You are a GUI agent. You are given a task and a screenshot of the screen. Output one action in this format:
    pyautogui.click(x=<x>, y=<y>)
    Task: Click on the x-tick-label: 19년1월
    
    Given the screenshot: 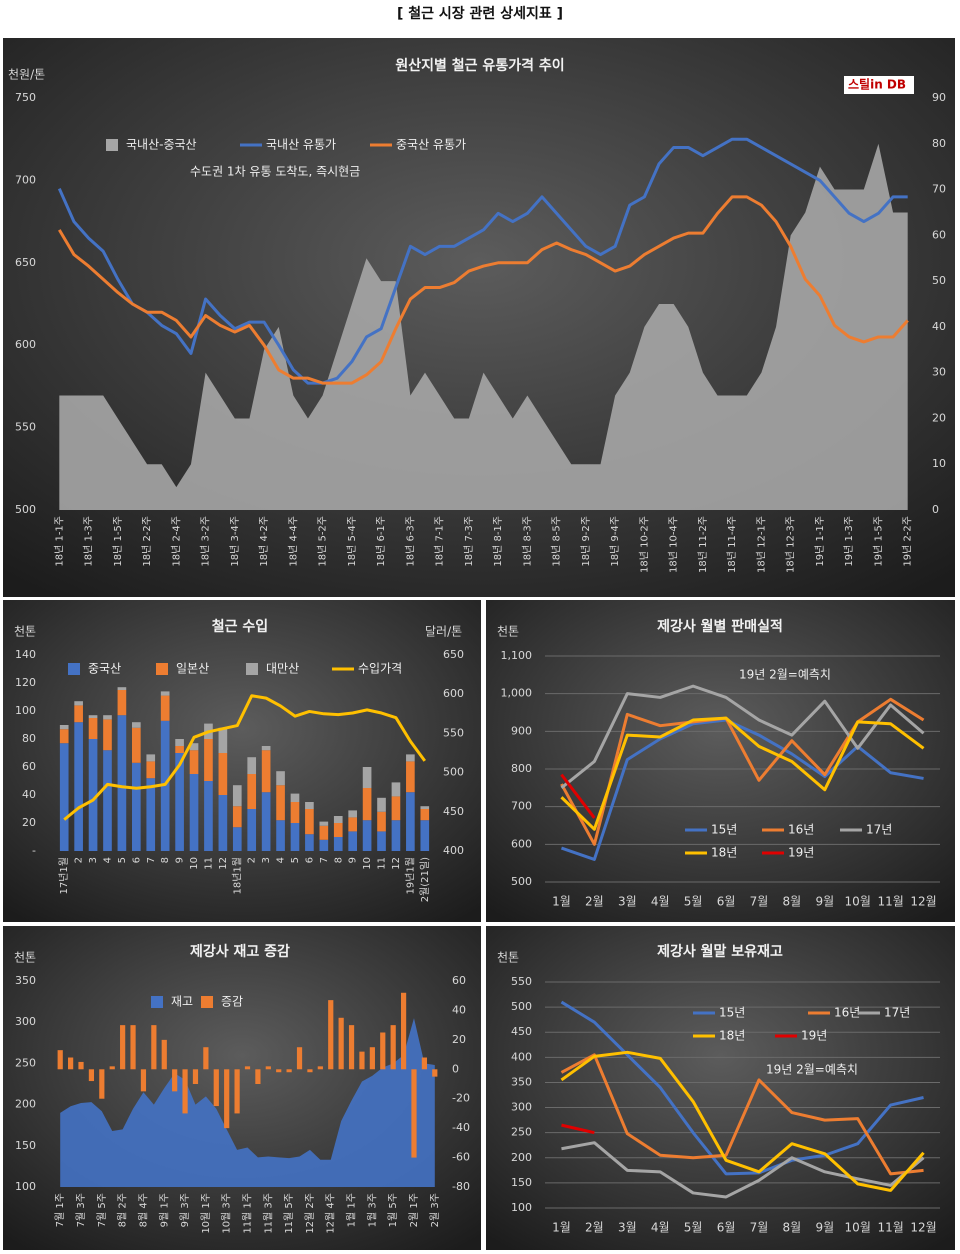 What is the action you would take?
    pyautogui.click(x=410, y=876)
    